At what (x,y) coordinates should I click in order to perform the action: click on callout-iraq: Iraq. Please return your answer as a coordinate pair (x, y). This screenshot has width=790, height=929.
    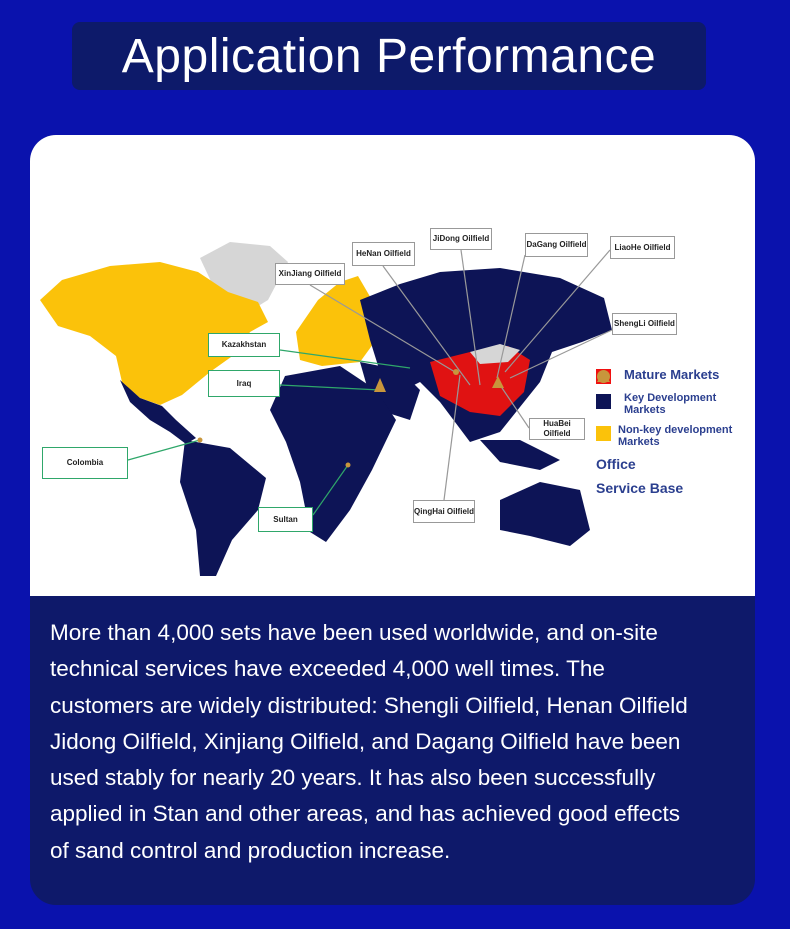
    Looking at the image, I should click on (244, 383).